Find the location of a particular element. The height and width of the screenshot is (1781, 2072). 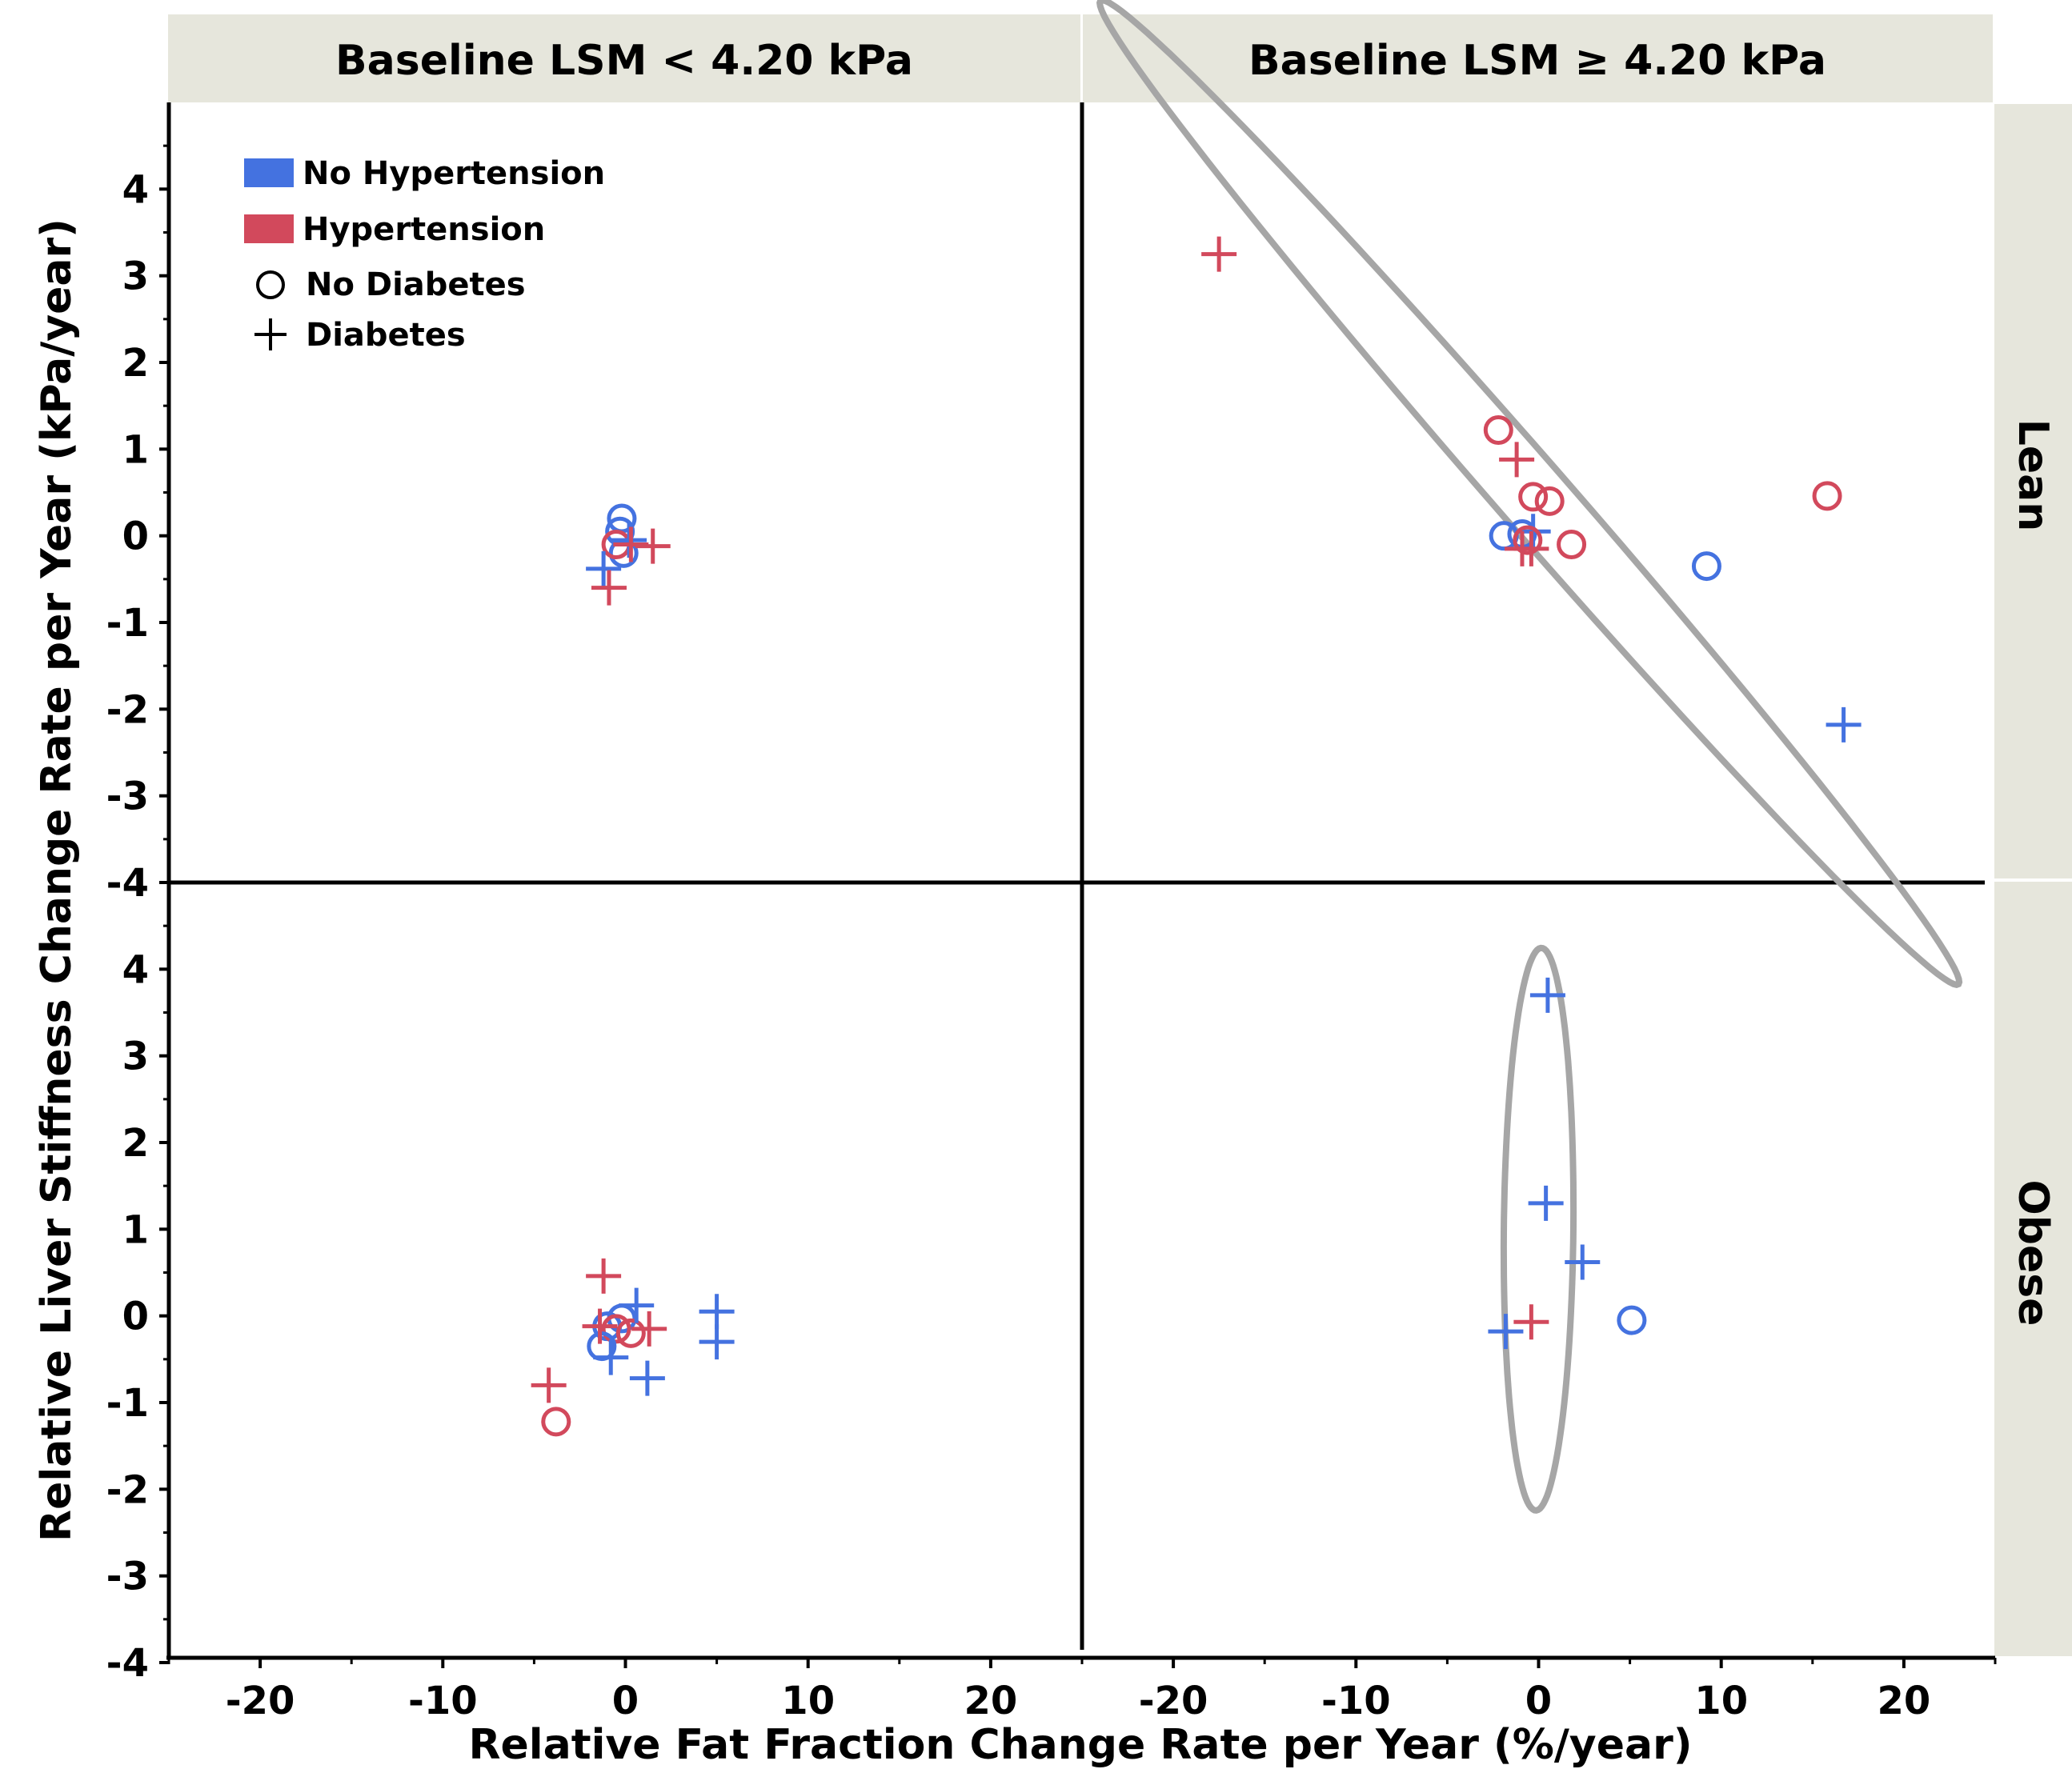

point-circle-obese-high-lsm is located at coordinates (1632, 1320).